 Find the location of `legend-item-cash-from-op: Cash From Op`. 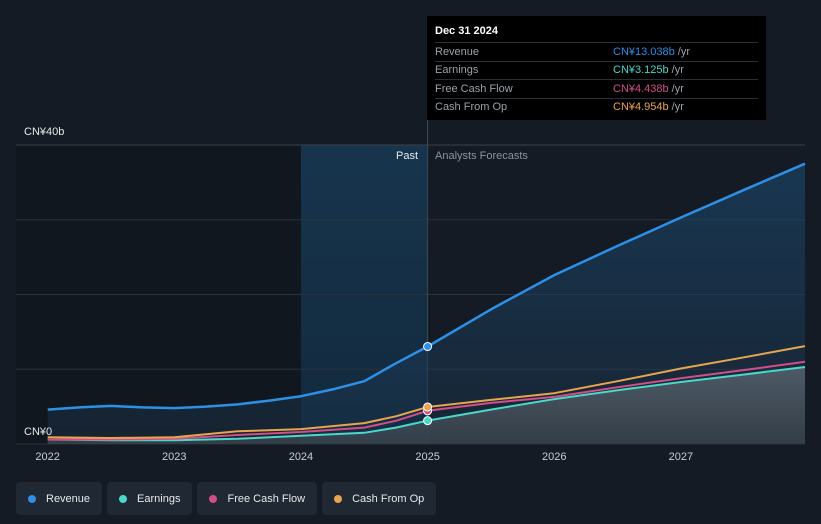

legend-item-cash-from-op: Cash From Op is located at coordinates (379, 498).